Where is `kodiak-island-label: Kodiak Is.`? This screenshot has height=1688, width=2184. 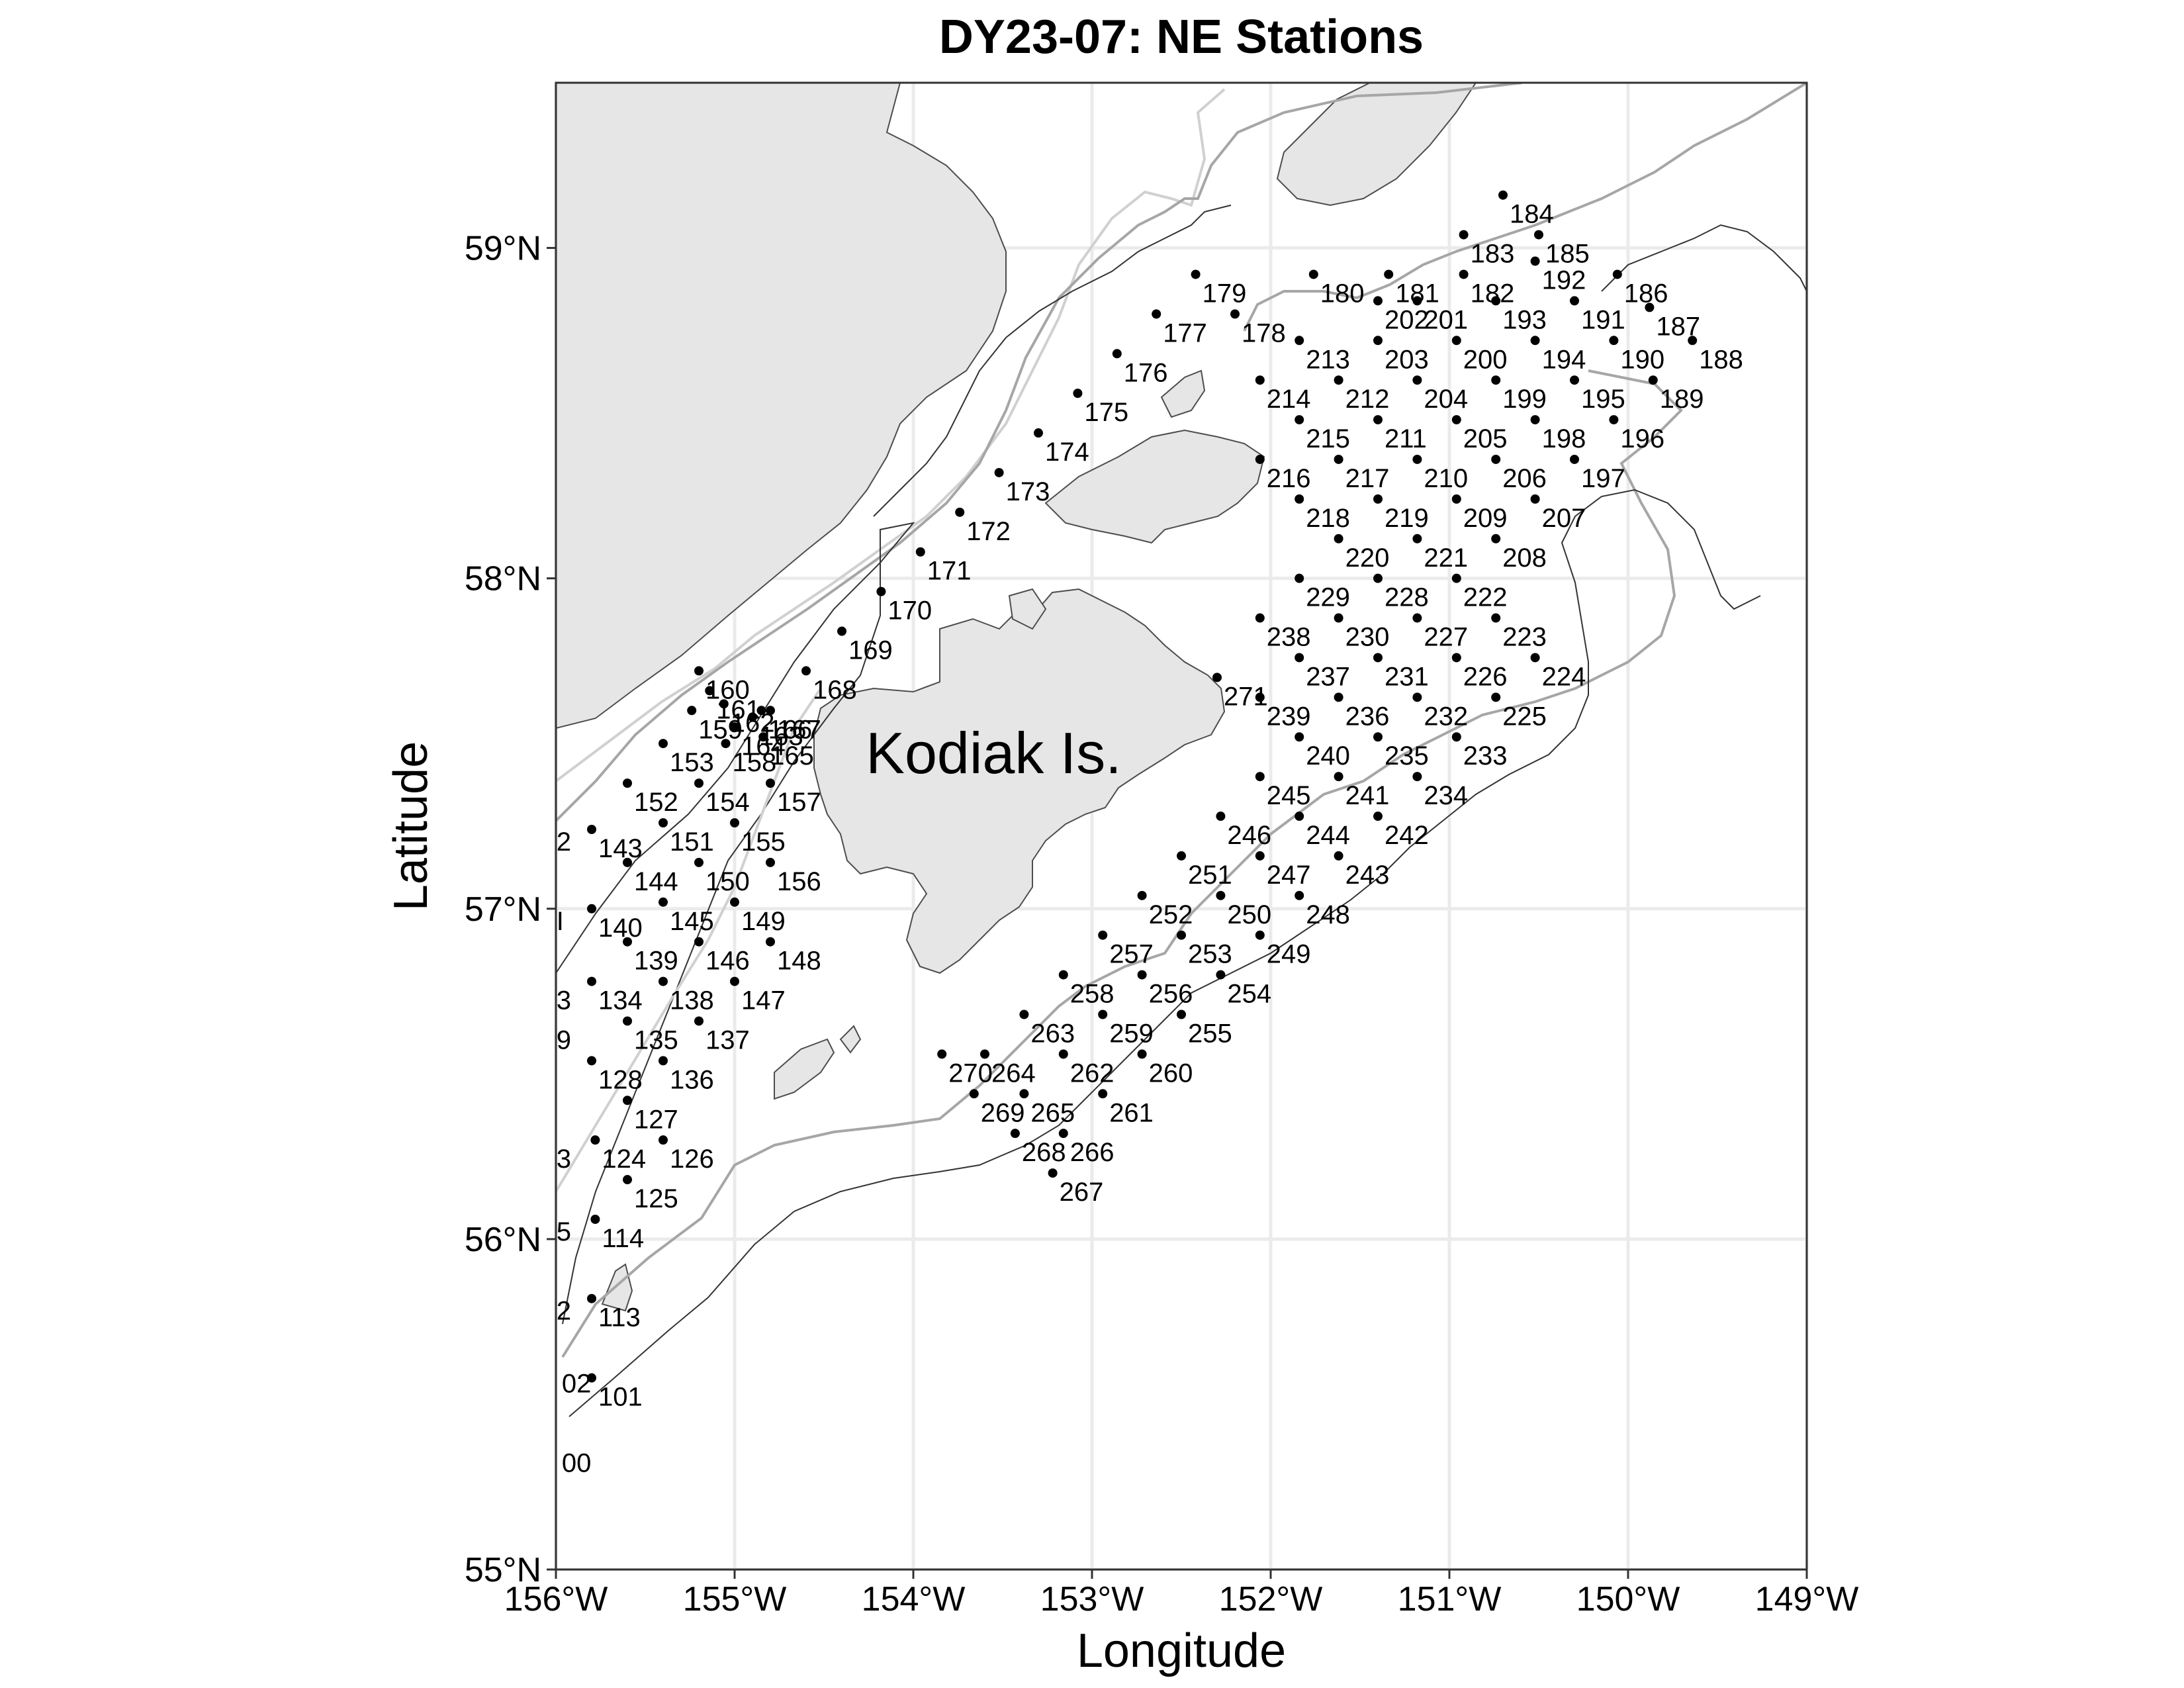 kodiak-island-label: Kodiak Is. is located at coordinates (994, 753).